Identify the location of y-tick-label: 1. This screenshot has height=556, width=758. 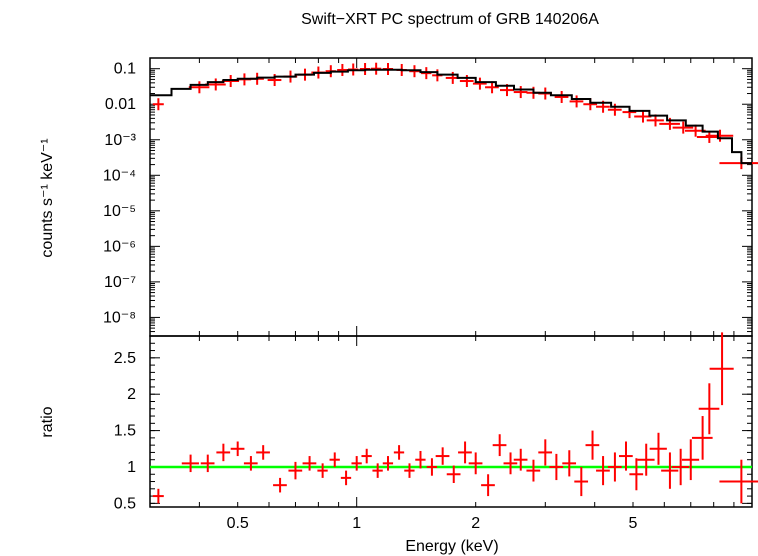
(131, 467).